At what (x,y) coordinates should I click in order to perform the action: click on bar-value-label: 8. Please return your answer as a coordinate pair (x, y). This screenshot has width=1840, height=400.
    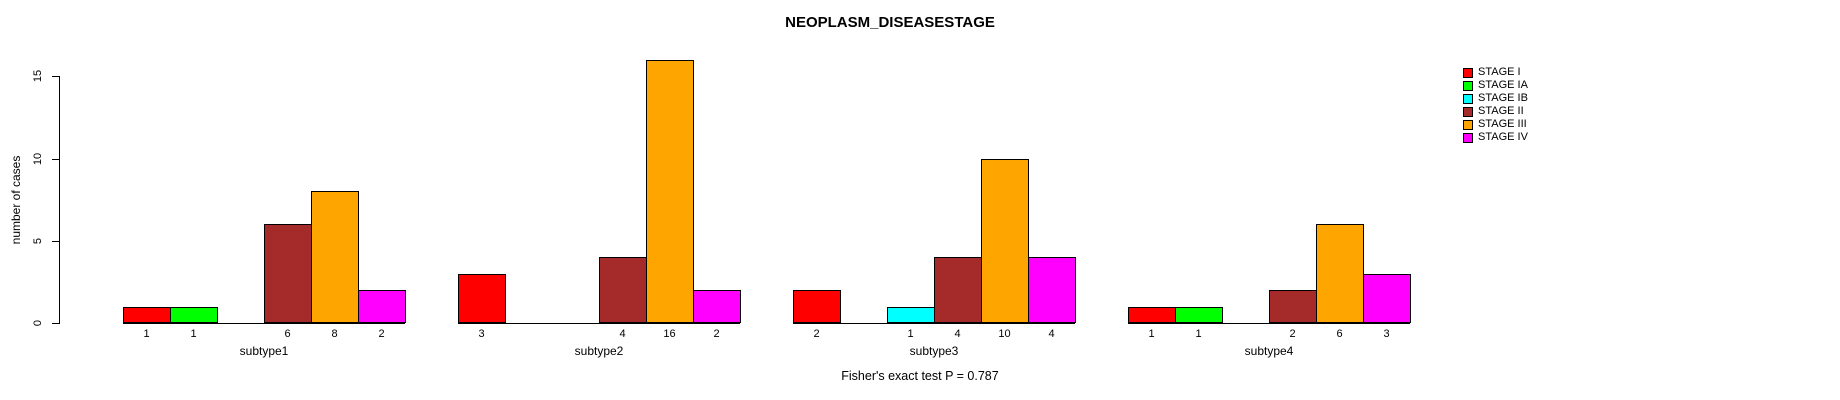
    Looking at the image, I should click on (334, 334).